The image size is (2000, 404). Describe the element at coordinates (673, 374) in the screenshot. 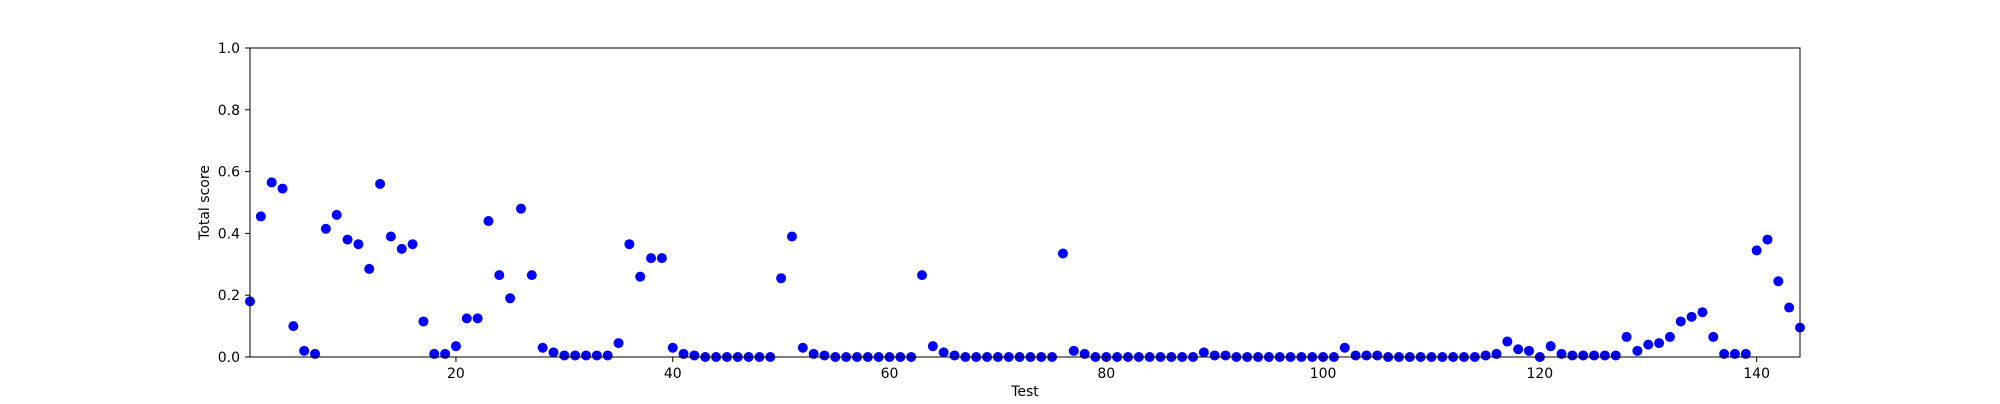

I see `x-tick-label: 40` at that location.